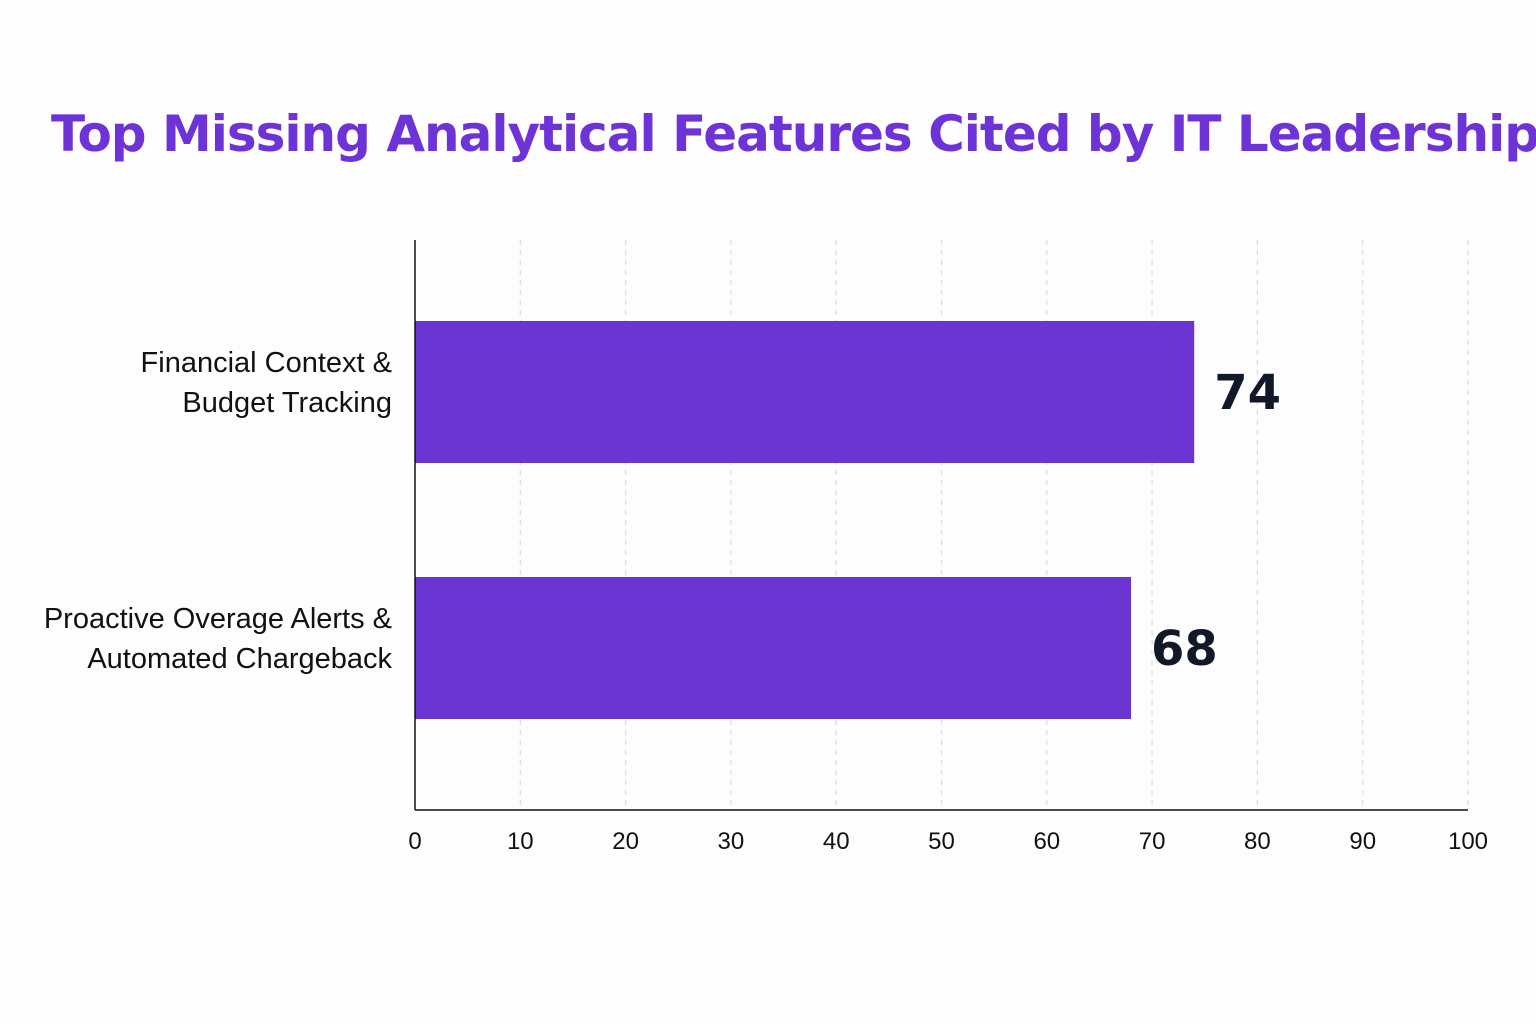 Image resolution: width=1536 pixels, height=1024 pixels. What do you see at coordinates (520, 841) in the screenshot?
I see `x-tick-label: 10` at bounding box center [520, 841].